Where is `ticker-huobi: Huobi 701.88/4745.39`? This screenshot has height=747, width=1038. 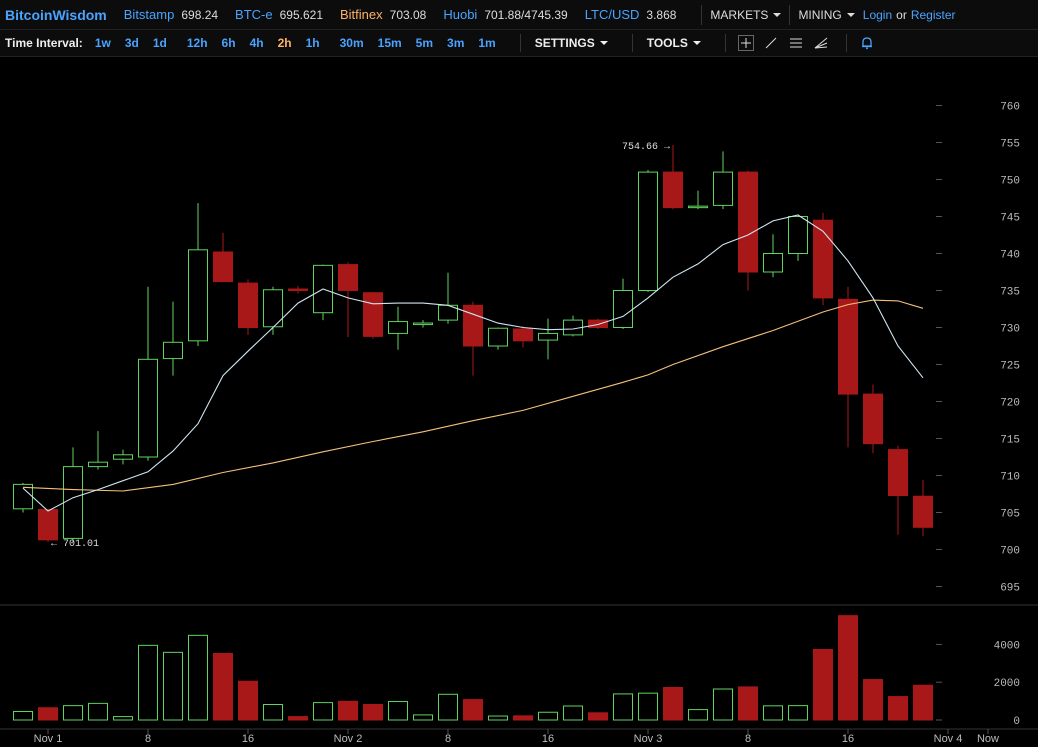
ticker-huobi: Huobi 701.88/4745.39 is located at coordinates (505, 14).